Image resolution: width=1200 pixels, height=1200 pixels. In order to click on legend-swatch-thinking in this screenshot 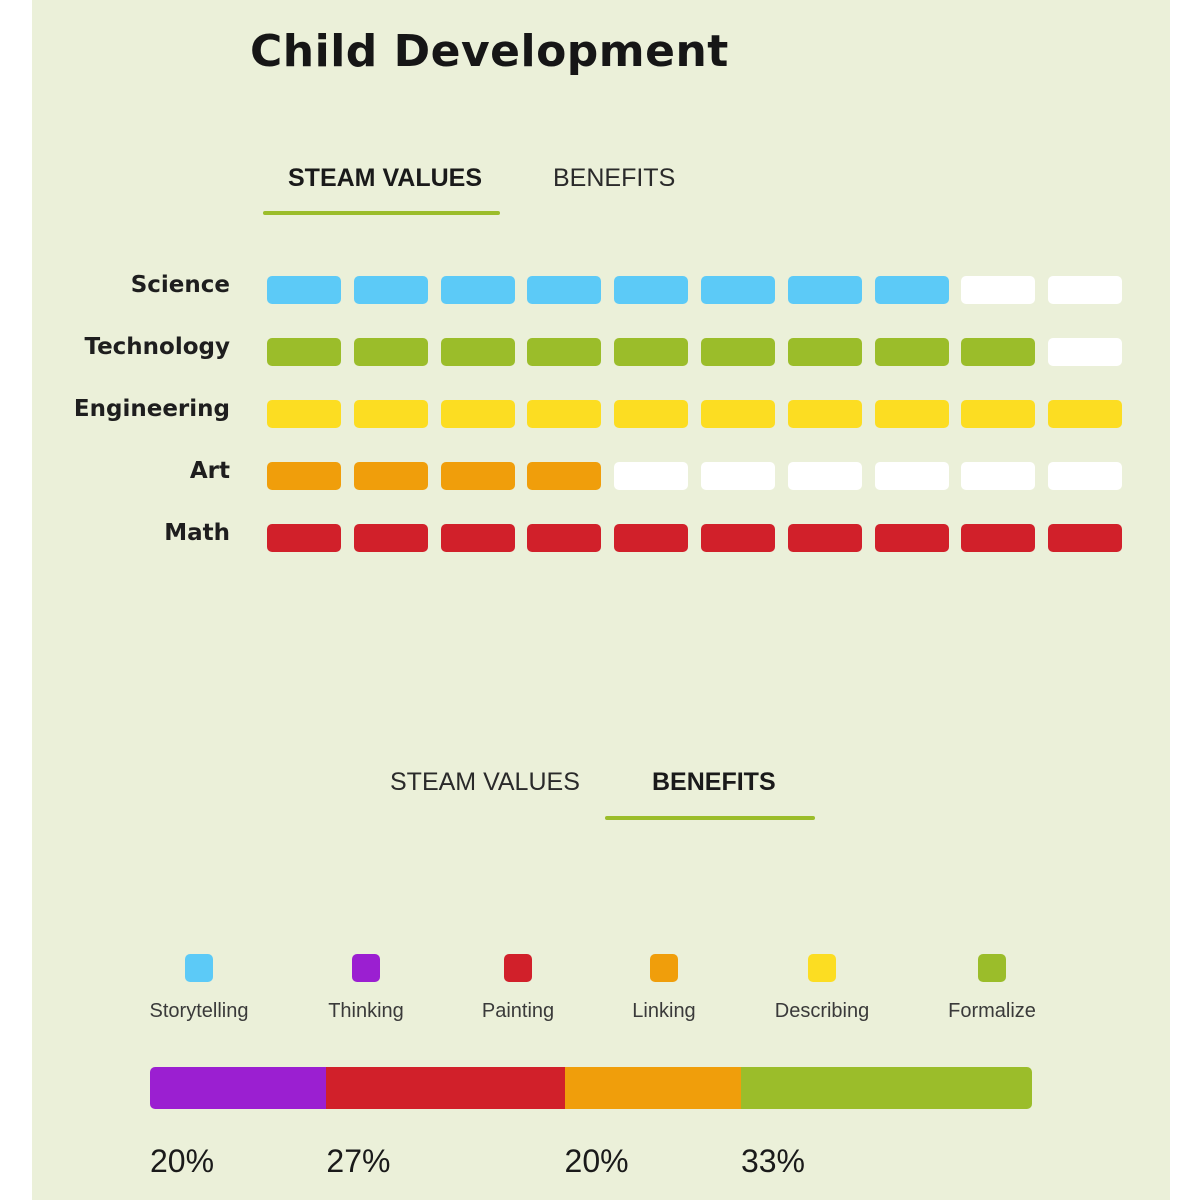, I will do `click(366, 968)`.